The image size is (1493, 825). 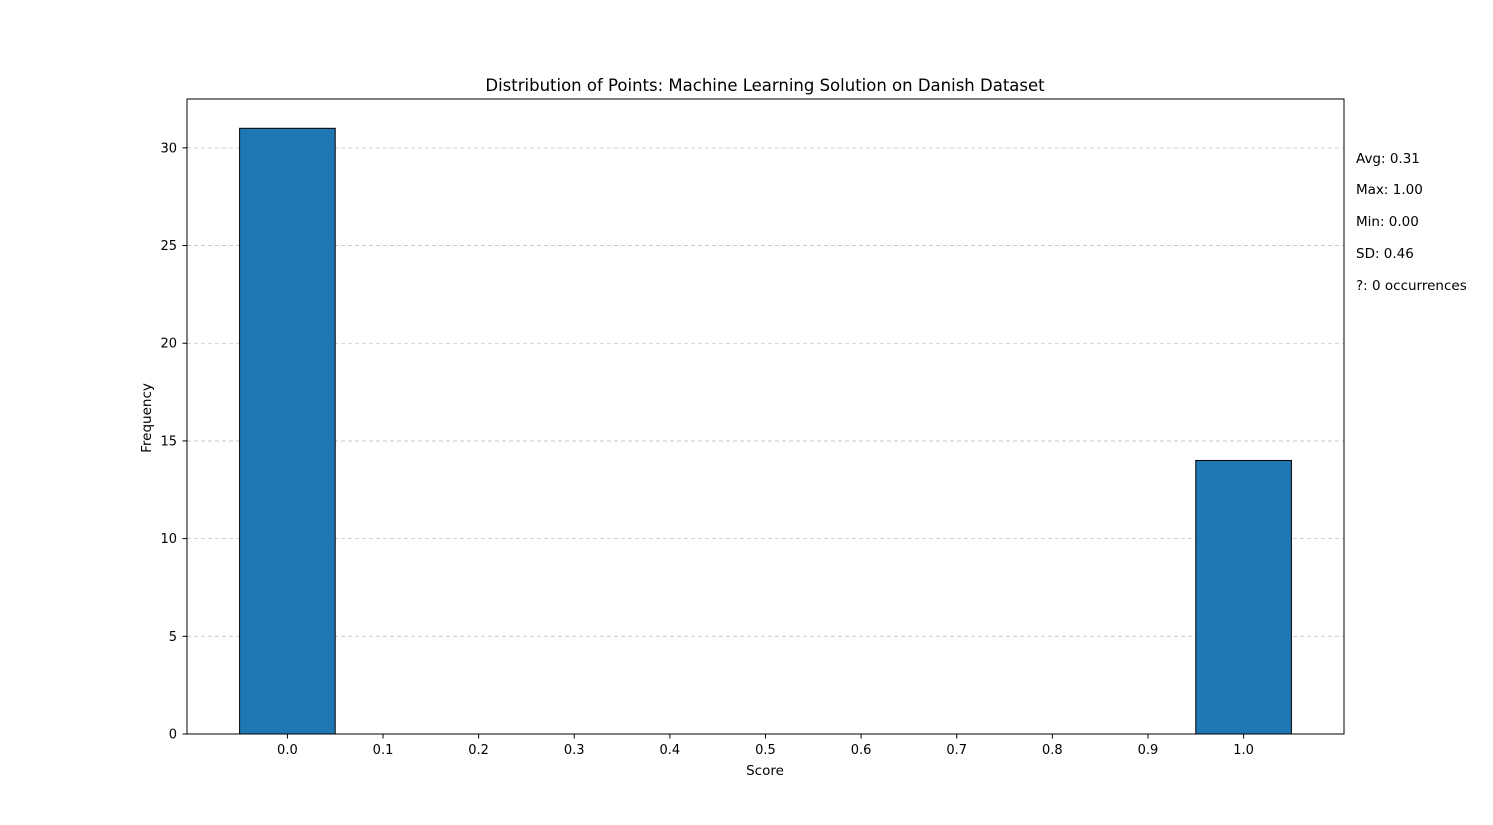 I want to click on x-tick-label-3: 0.3, so click(x=574, y=750).